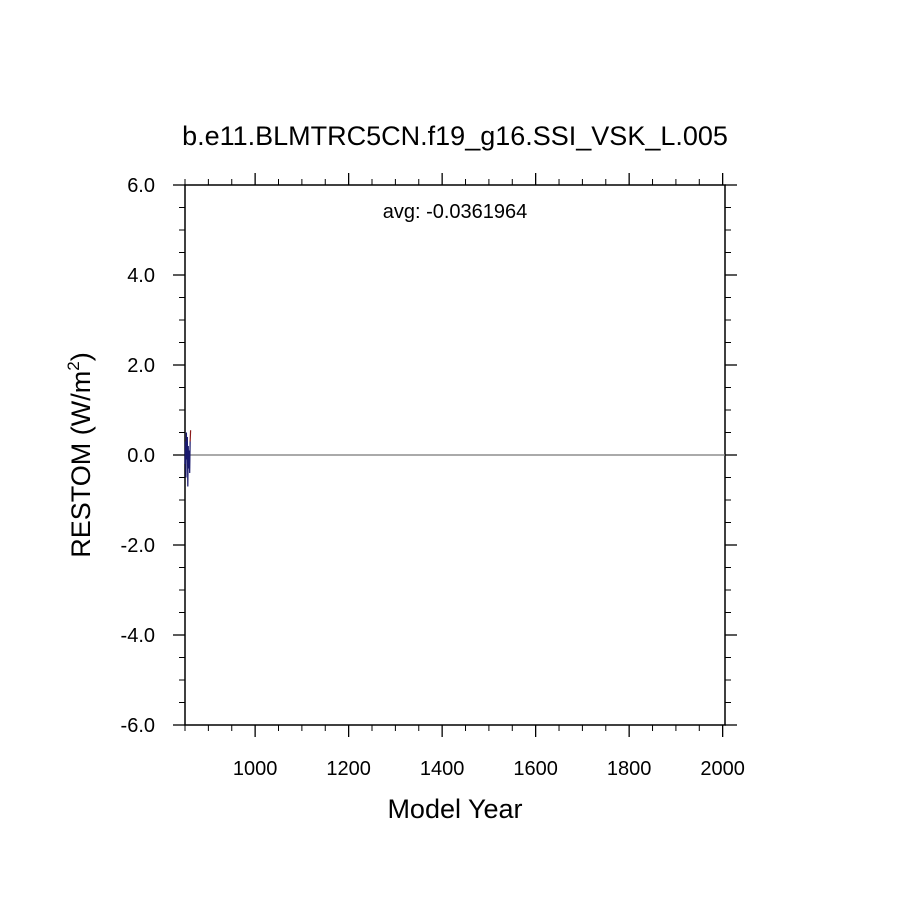  Describe the element at coordinates (535, 769) in the screenshot. I see `x-tick-label: 1600` at that location.